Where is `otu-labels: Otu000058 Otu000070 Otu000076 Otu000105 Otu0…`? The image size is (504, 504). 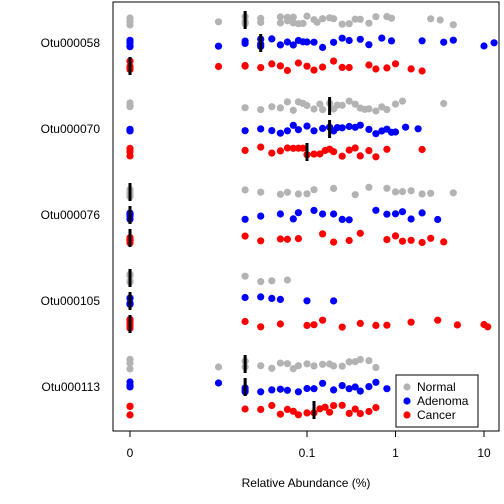 otu-labels: Otu000058 Otu000070 Otu000076 Otu000105 Otu0… is located at coordinates (71, 215).